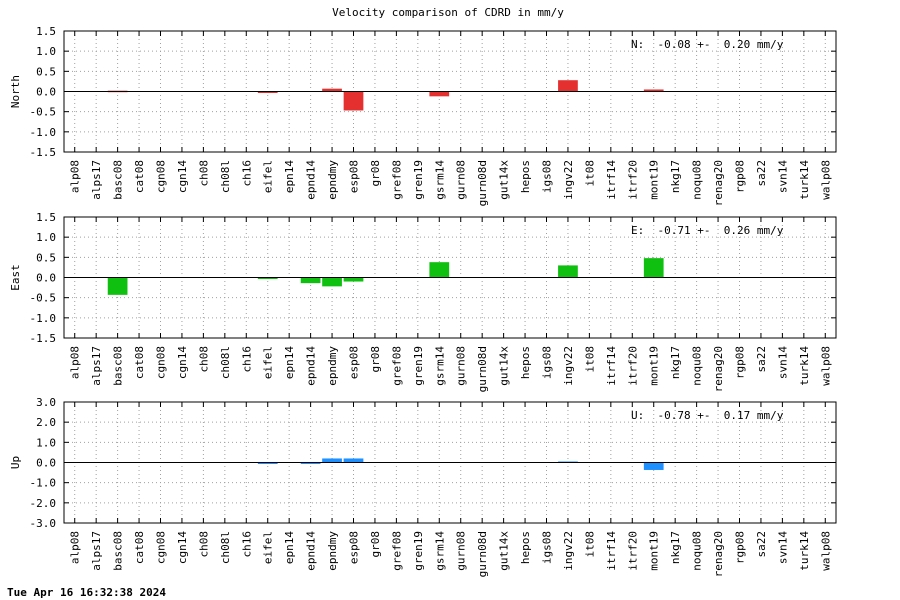 This screenshot has height=600, width=900. What do you see at coordinates (267, 463) in the screenshot?
I see `bar-eifel` at bounding box center [267, 463].